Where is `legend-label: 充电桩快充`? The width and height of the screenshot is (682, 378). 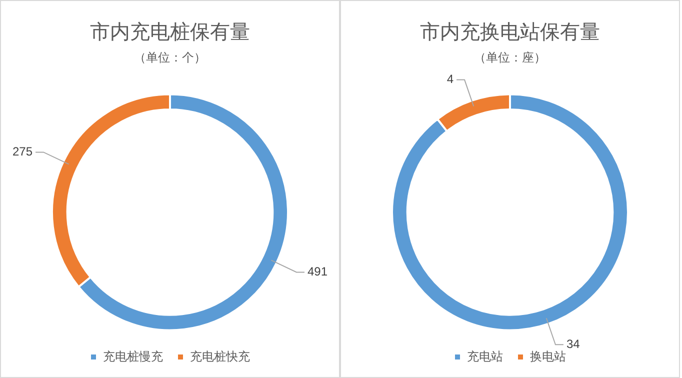
legend-label: 充电桩快充 is located at coordinates (220, 356).